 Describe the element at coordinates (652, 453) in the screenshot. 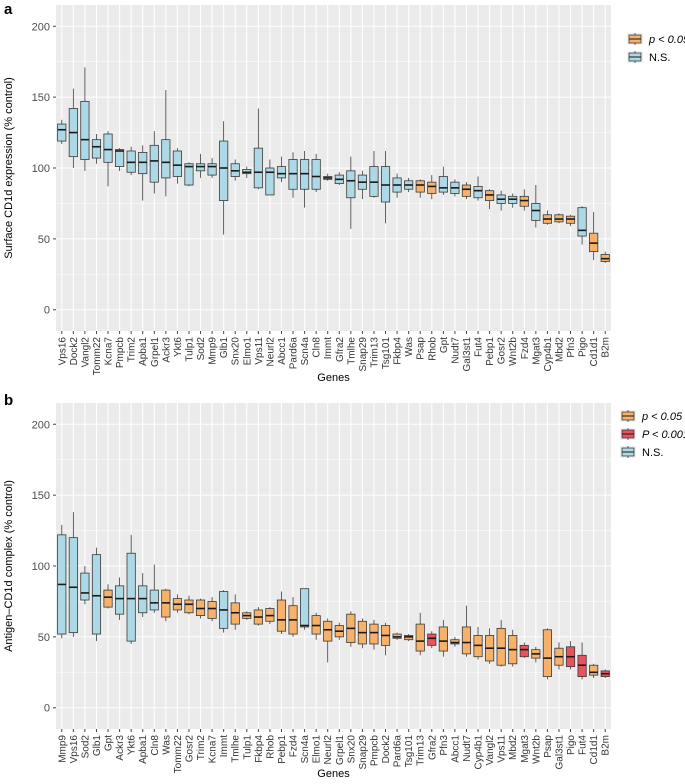

I see `legend-label: N.S.` at that location.